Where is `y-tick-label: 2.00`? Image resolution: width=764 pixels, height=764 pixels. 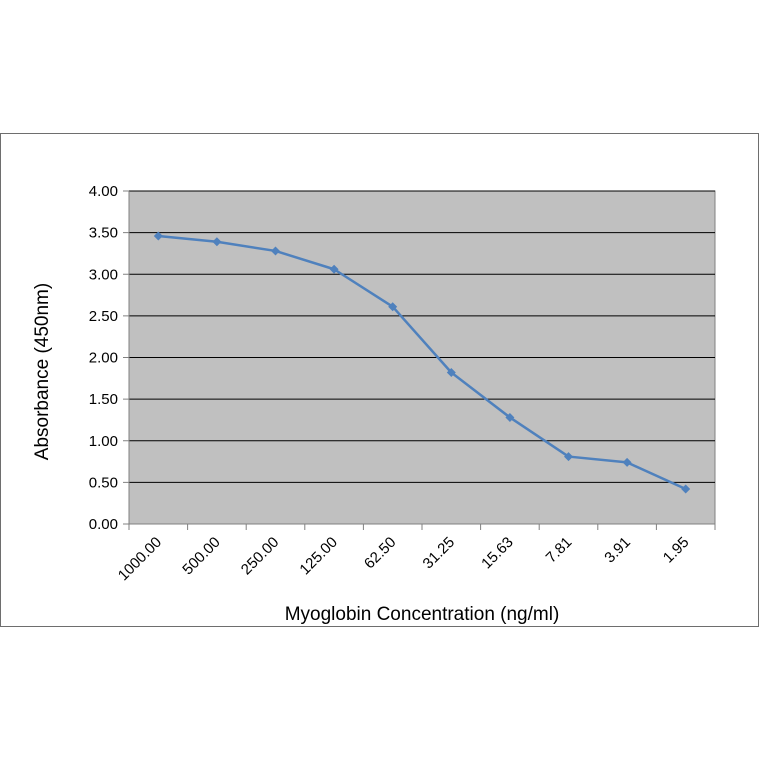 y-tick-label: 2.00 is located at coordinates (103, 358).